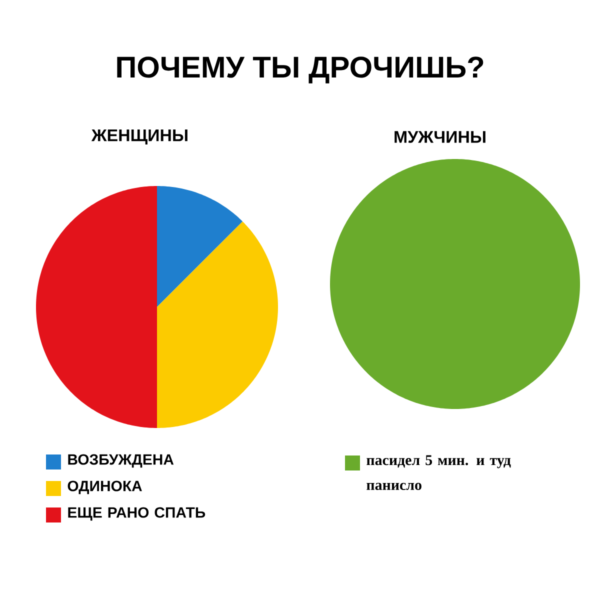  Describe the element at coordinates (438, 472) in the screenshot. I see `legend-label: пасидел 5 мин. и туд панисло` at that location.